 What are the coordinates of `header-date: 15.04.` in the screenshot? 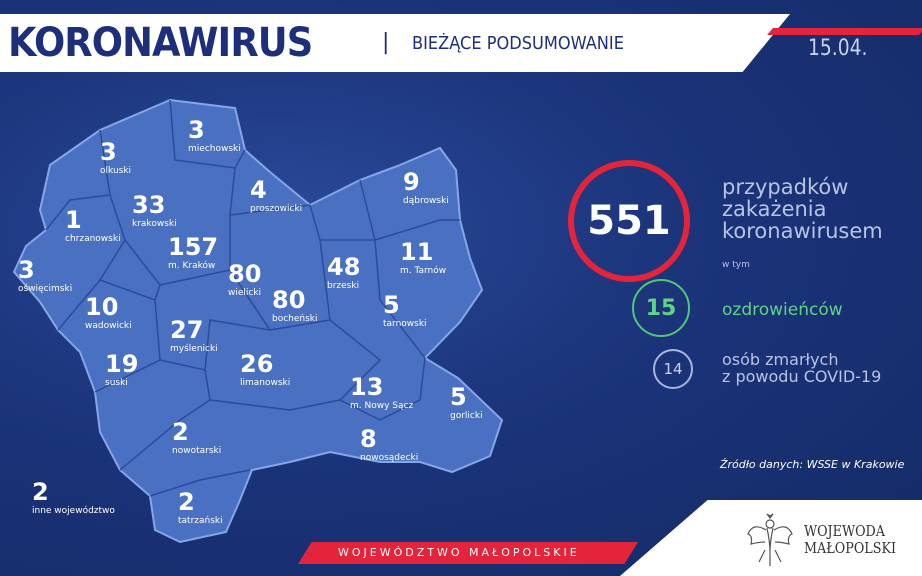 It's located at (838, 48).